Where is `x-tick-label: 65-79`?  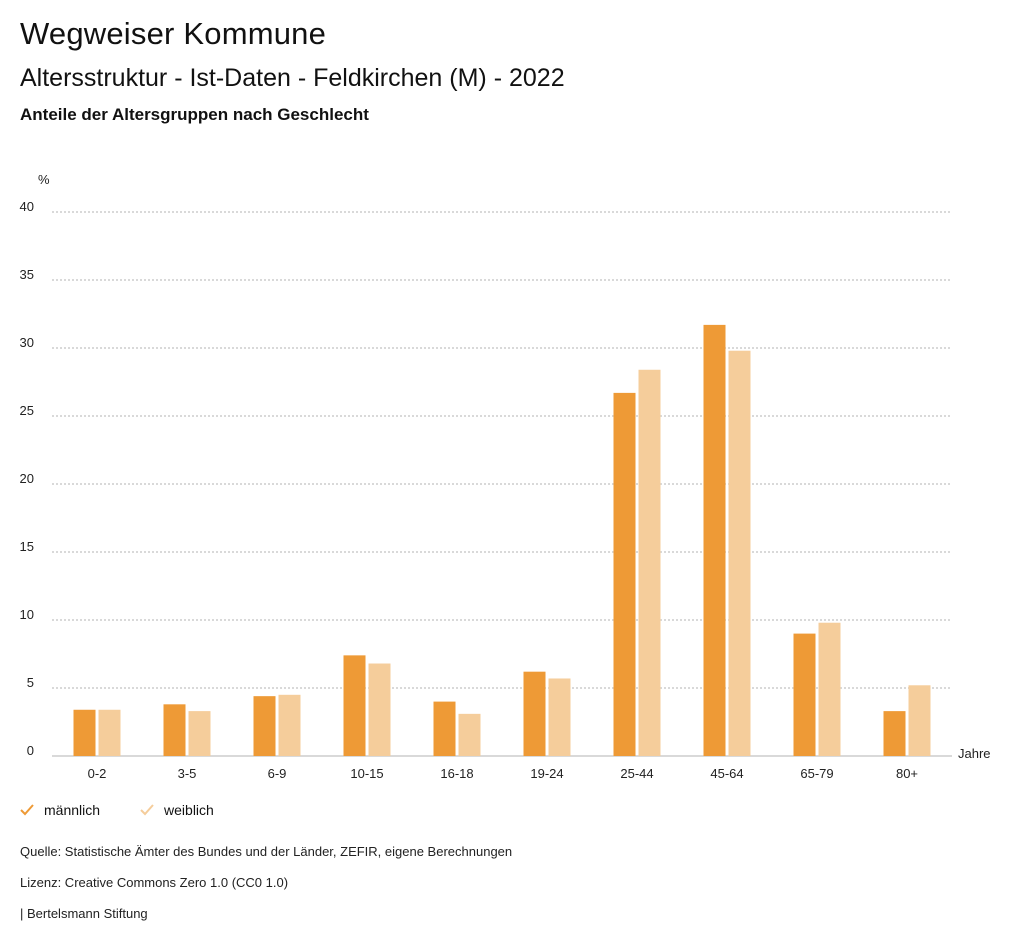
x-tick-label: 65-79 is located at coordinates (816, 773).